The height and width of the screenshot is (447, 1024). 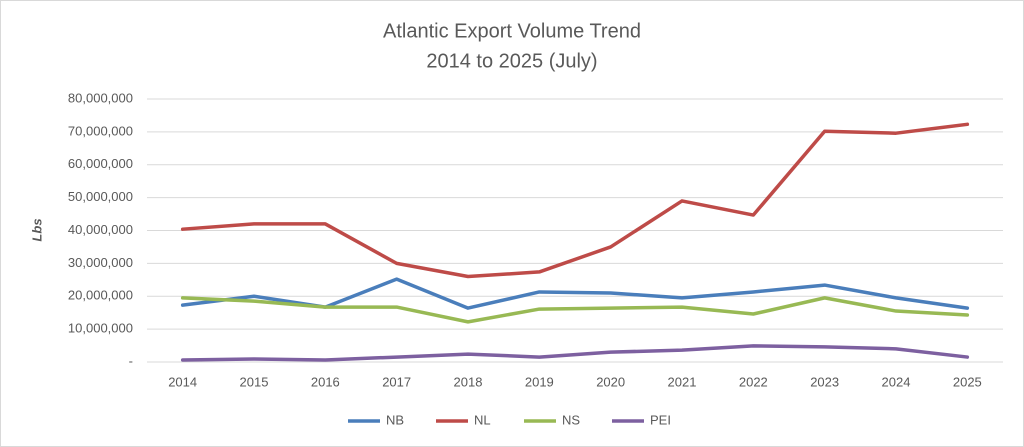 What do you see at coordinates (396, 381) in the screenshot?
I see `x-tick-label: 2017` at bounding box center [396, 381].